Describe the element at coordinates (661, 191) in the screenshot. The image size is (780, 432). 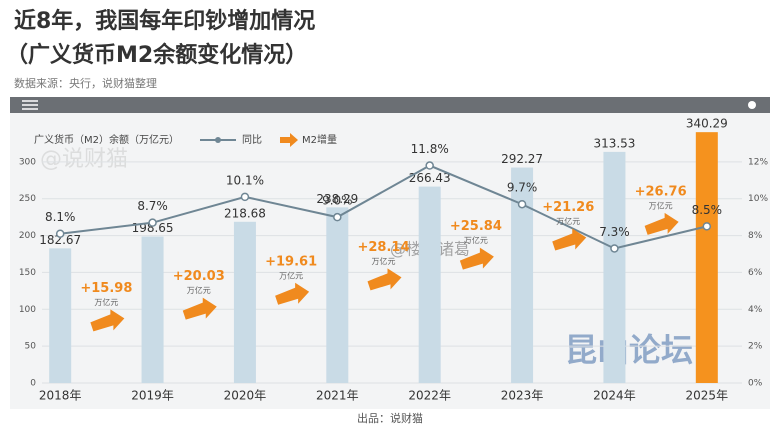
I see `increment-label: +26.76` at that location.